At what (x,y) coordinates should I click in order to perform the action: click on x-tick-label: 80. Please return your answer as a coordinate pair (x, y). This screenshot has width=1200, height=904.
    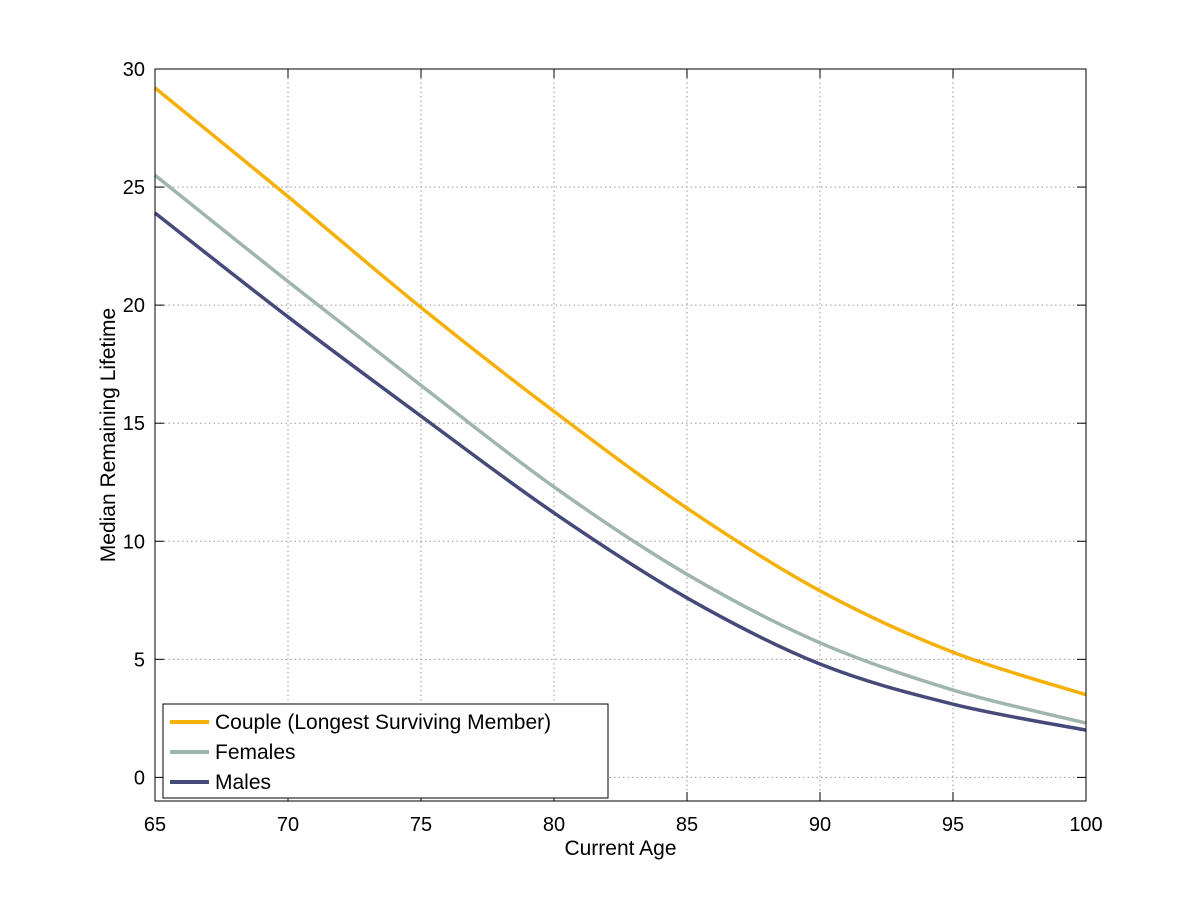
    Looking at the image, I should click on (554, 825).